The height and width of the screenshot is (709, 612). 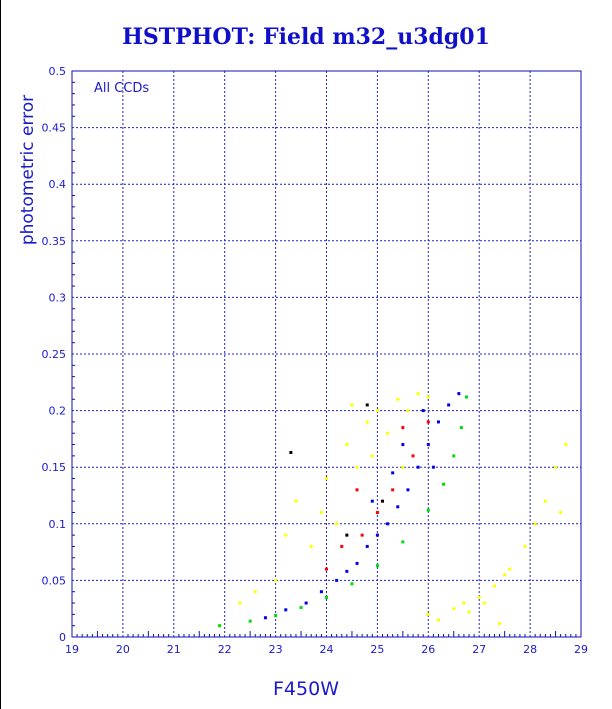 What do you see at coordinates (306, 689) in the screenshot?
I see `x-axis-label: F450W` at bounding box center [306, 689].